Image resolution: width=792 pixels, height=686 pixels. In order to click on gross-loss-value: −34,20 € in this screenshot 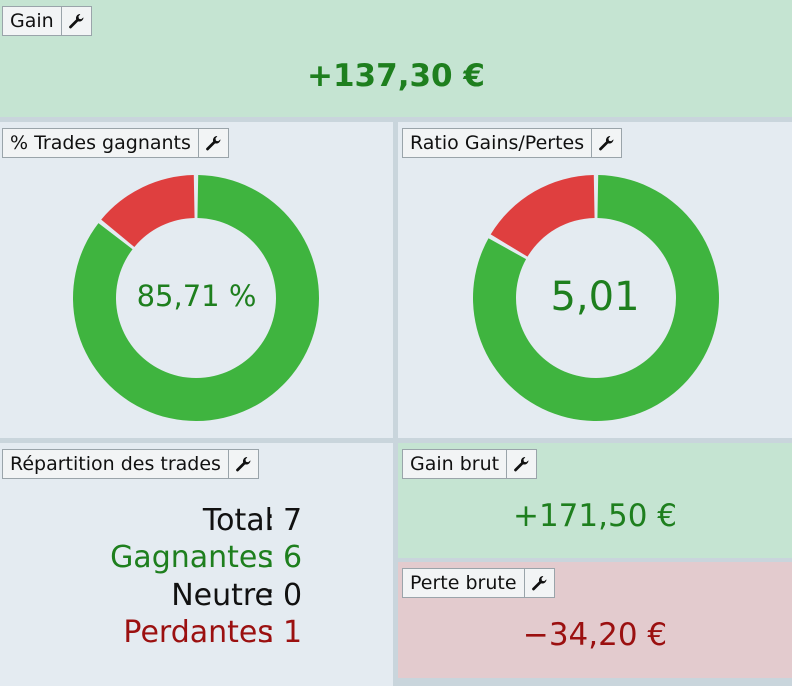, I will do `click(595, 635)`.